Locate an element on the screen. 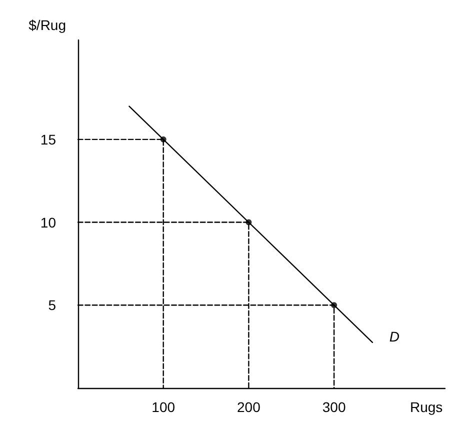  y-tick-label: 5 is located at coordinates (52, 305).